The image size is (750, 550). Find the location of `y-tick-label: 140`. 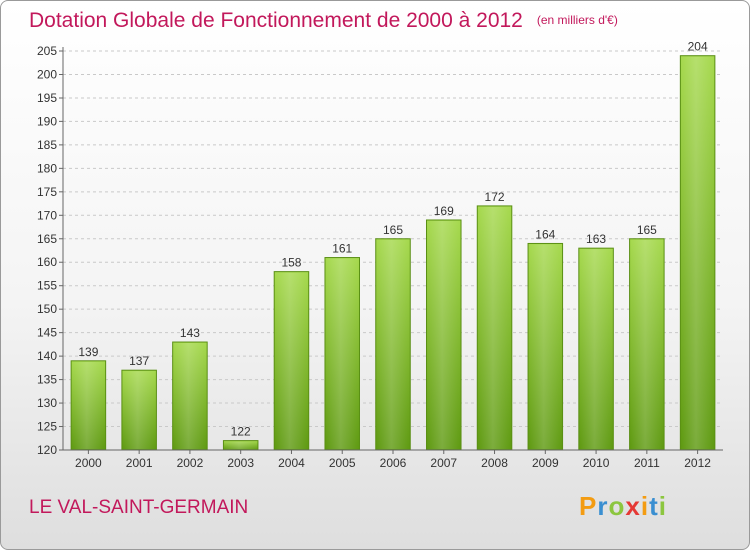

y-tick-label: 140 is located at coordinates (47, 356).